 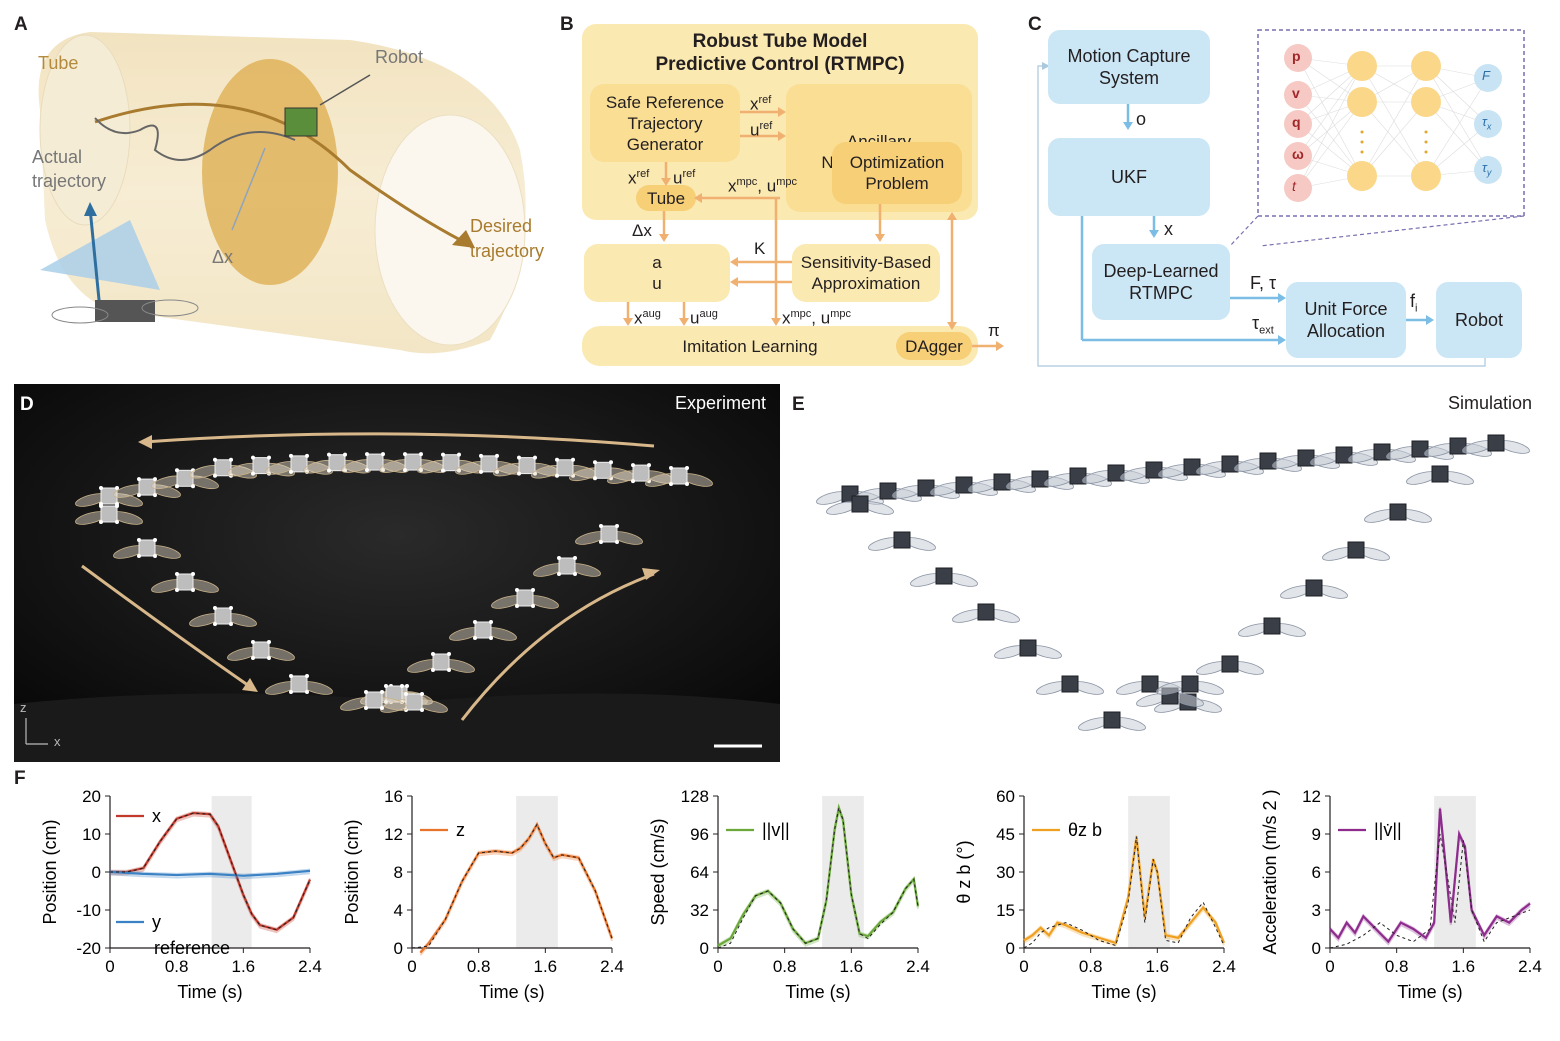 I want to click on shaded-region, so click(x=1149, y=872).